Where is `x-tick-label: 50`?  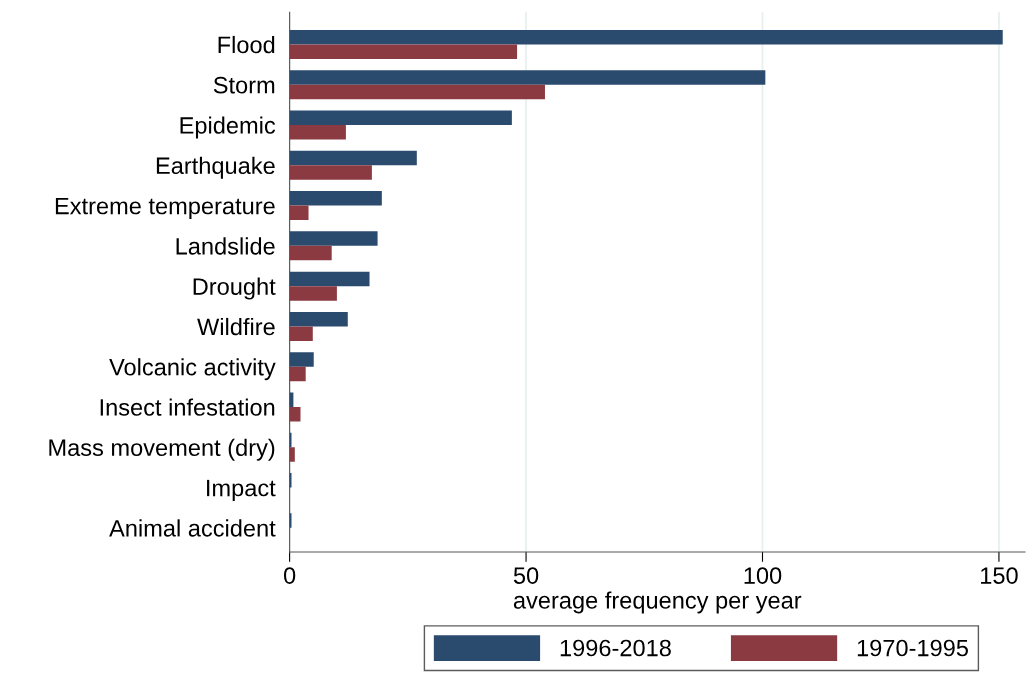
x-tick-label: 50 is located at coordinates (526, 575).